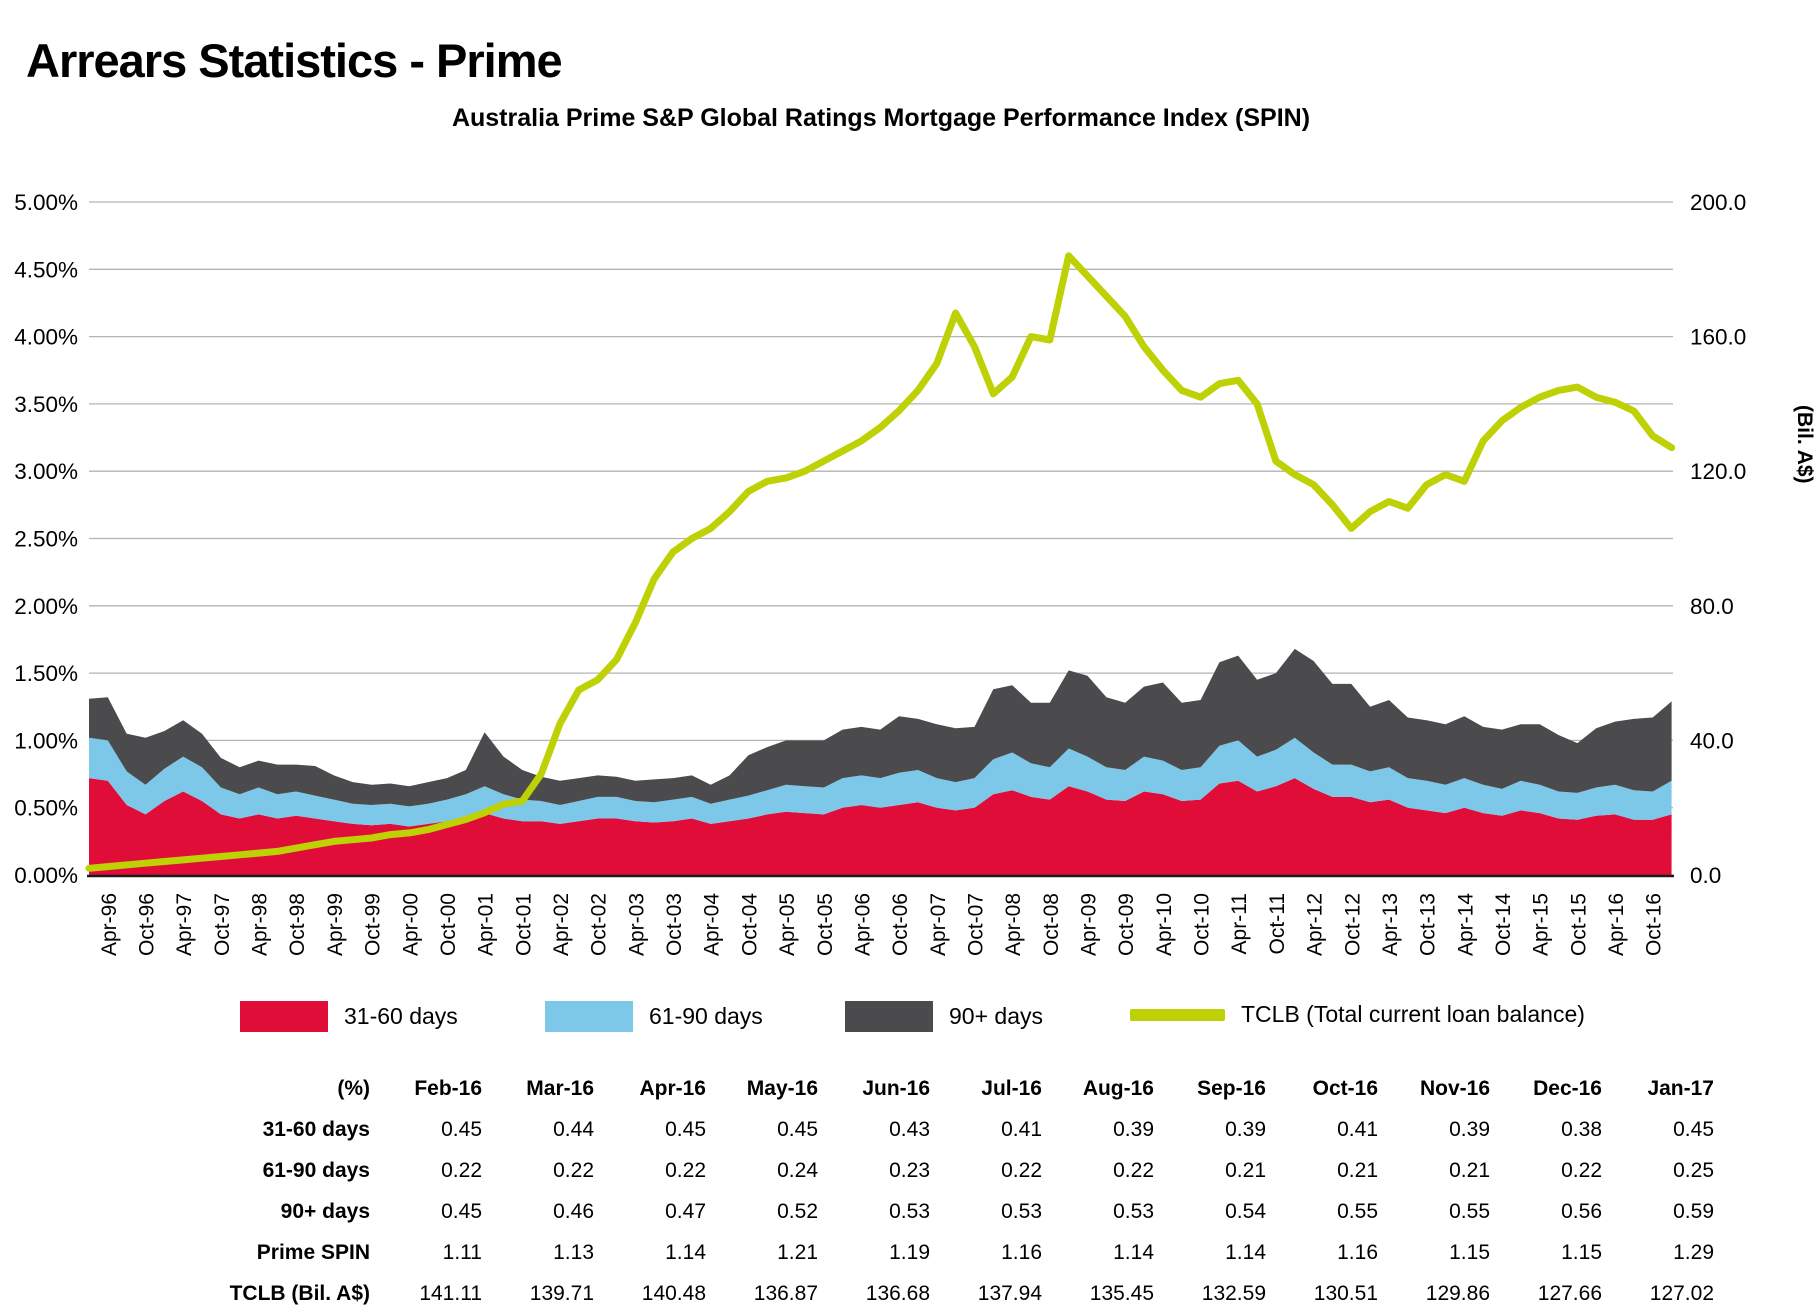  I want to click on x-tick-label: Oct-01, so click(523, 924).